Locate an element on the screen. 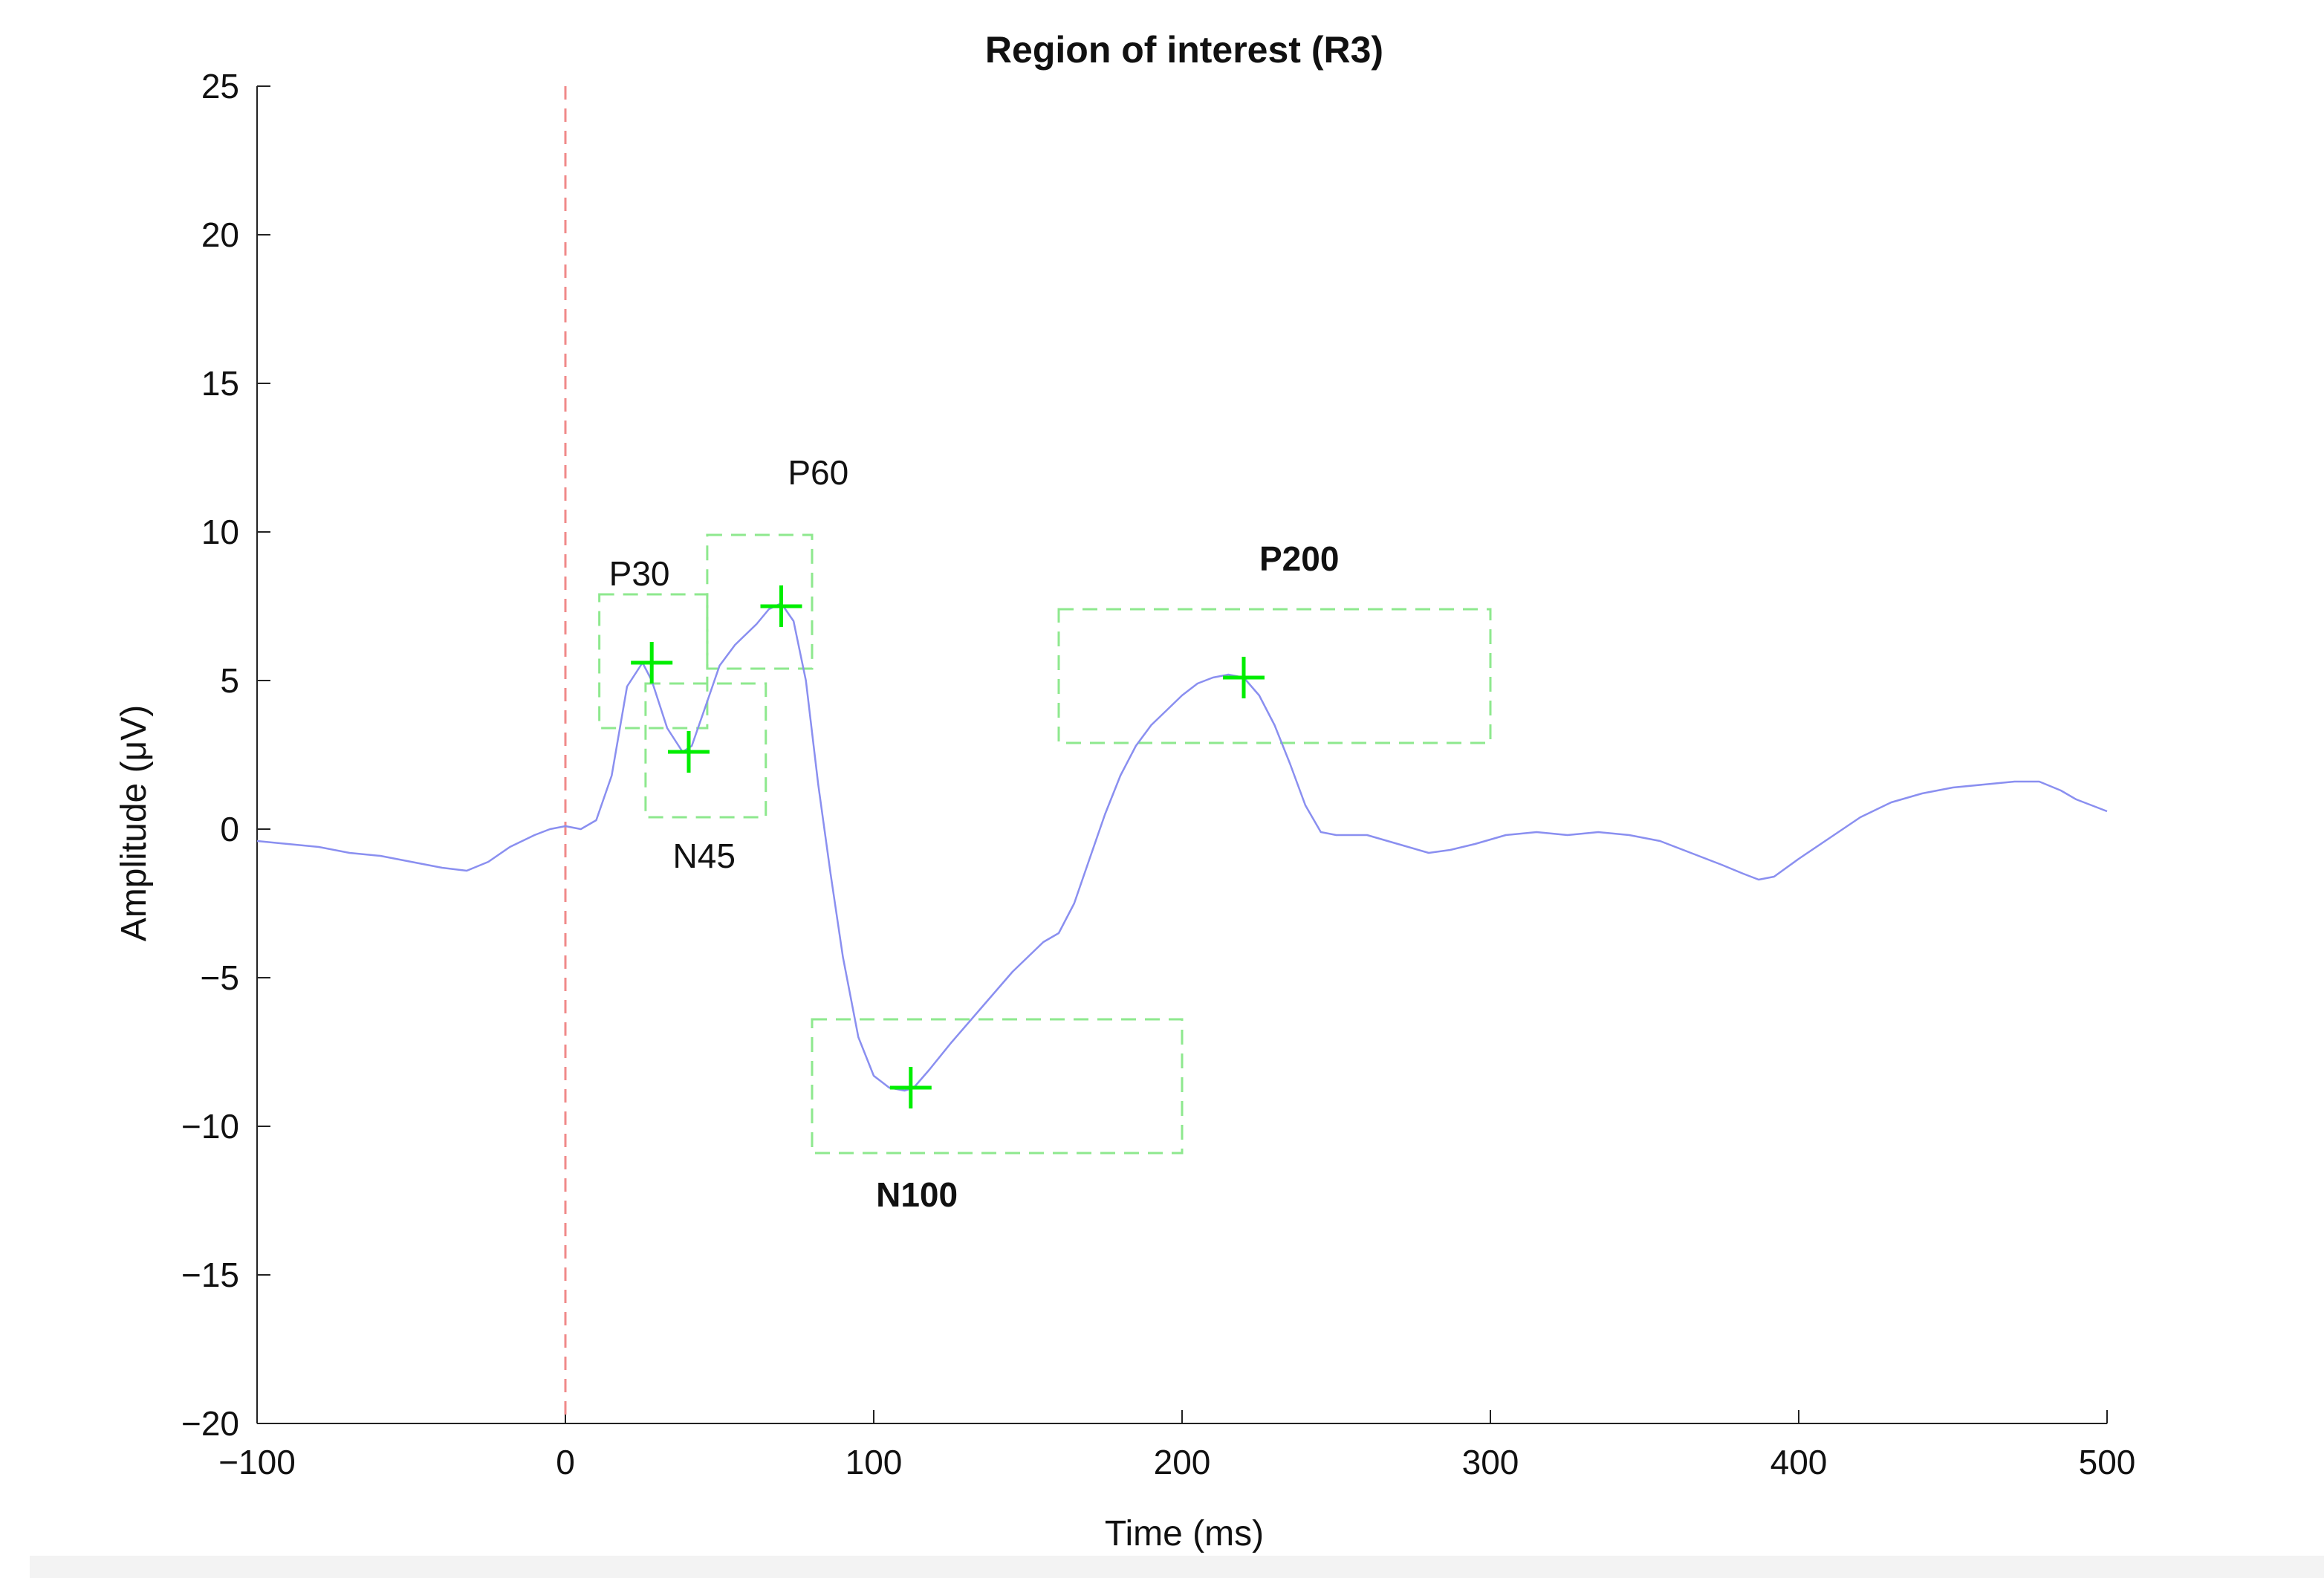 Image resolution: width=2324 pixels, height=1578 pixels. peak-window-p60 is located at coordinates (760, 601).